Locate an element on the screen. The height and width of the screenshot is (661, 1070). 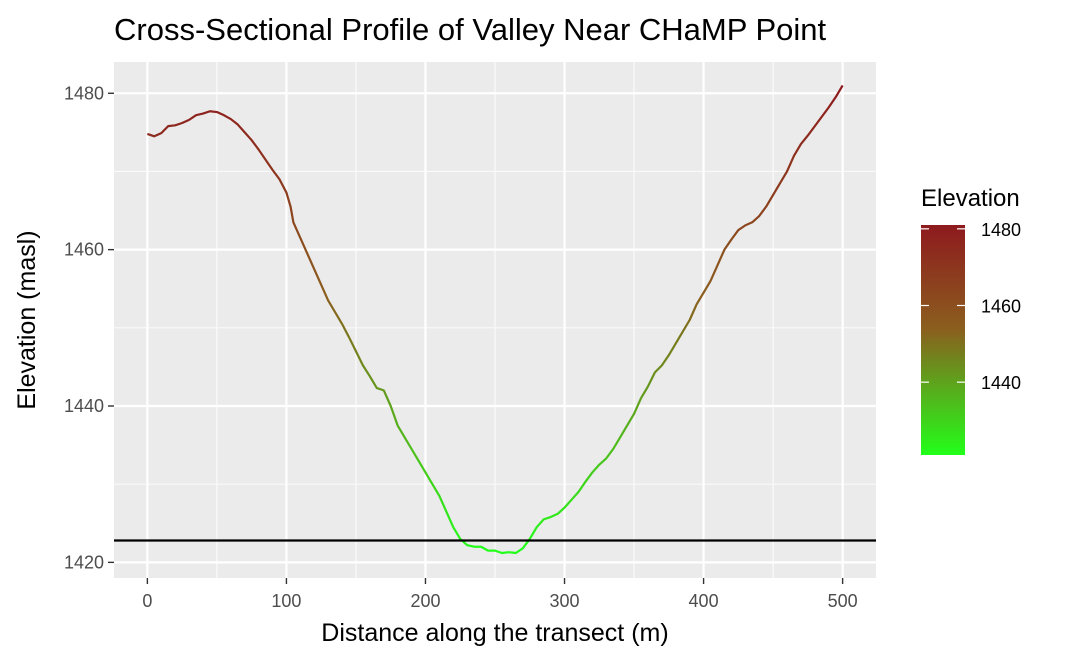
y-tick-label: 1480 is located at coordinates (84, 93).